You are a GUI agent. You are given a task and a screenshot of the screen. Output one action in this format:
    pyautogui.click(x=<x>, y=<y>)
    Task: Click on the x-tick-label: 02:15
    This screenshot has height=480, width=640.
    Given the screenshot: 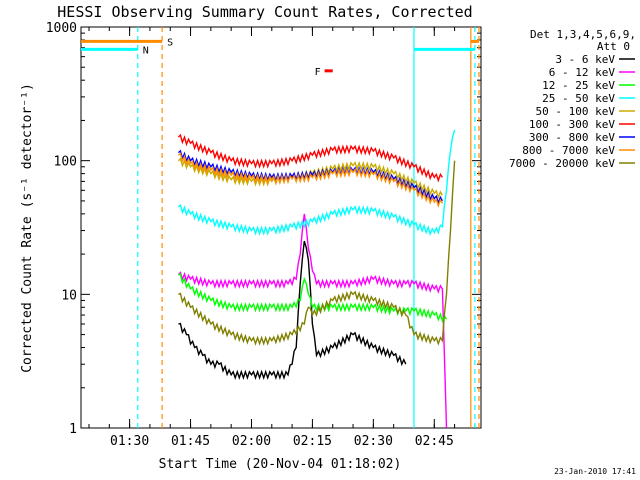 What is the action you would take?
    pyautogui.click(x=312, y=441)
    